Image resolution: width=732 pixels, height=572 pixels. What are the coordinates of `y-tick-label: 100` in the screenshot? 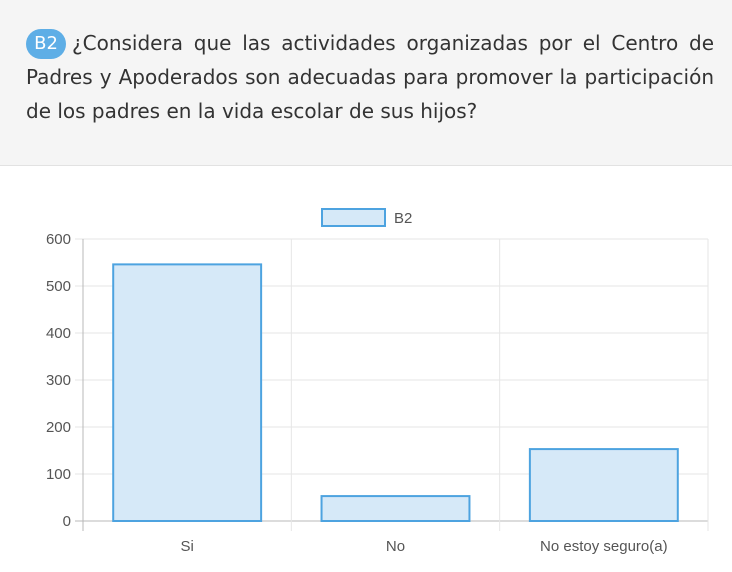 It's located at (58, 474).